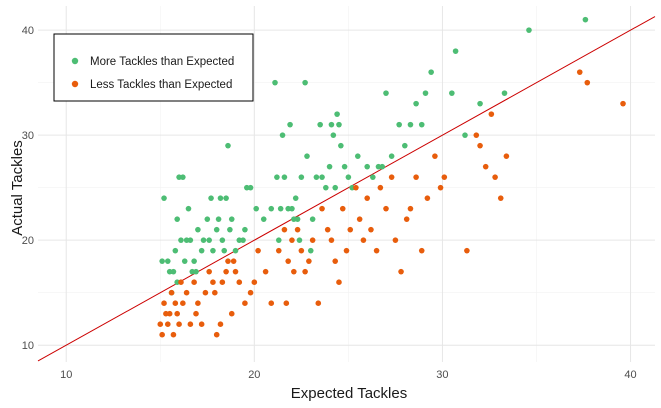 This screenshot has width=661, height=408. I want to click on y-tick-label: 40, so click(28, 31).